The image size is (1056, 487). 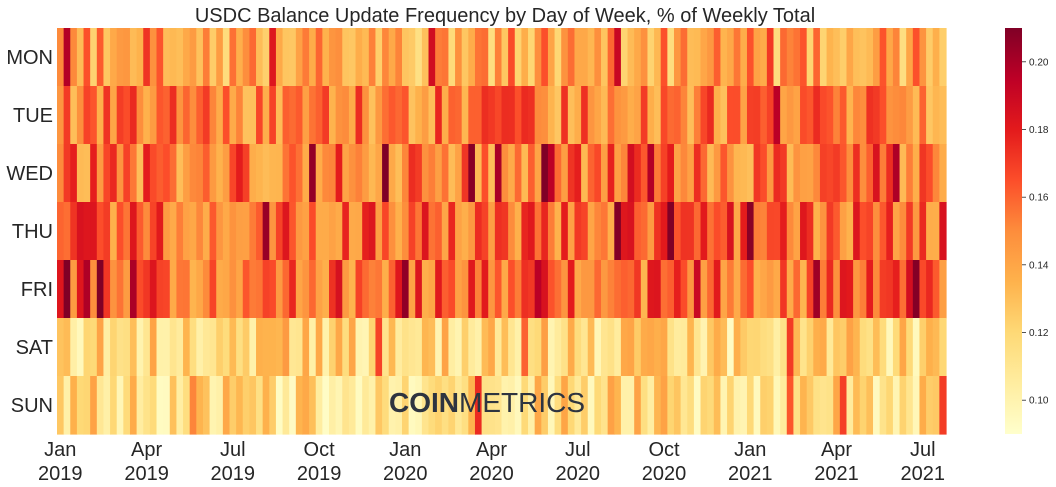 What do you see at coordinates (29, 174) in the screenshot?
I see `row-label: WED` at bounding box center [29, 174].